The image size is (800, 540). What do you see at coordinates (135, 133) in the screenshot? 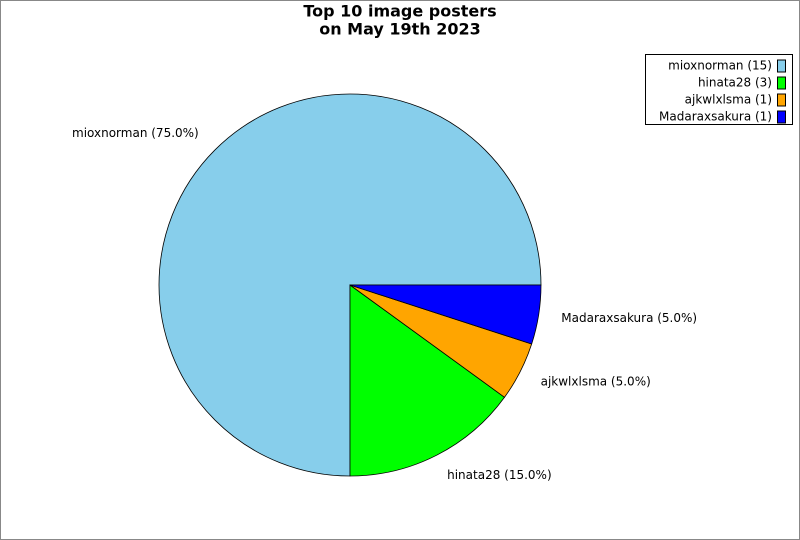
I see `slice-label: mioxnorman (75.0%)` at bounding box center [135, 133].